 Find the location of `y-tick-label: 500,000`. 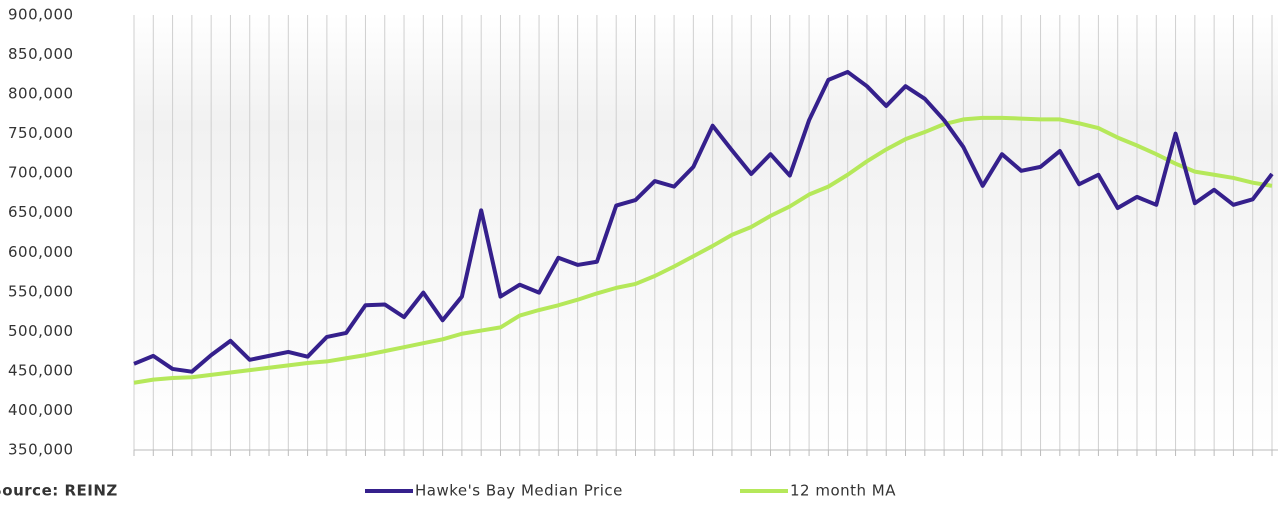

y-tick-label: 500,000 is located at coordinates (41, 331).